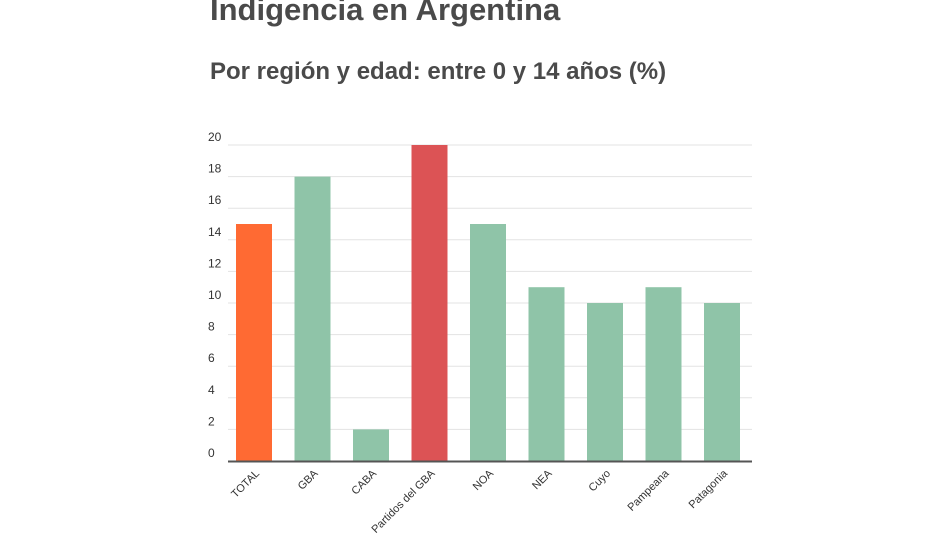  Describe the element at coordinates (215, 137) in the screenshot. I see `y-tick-label: 20` at that location.